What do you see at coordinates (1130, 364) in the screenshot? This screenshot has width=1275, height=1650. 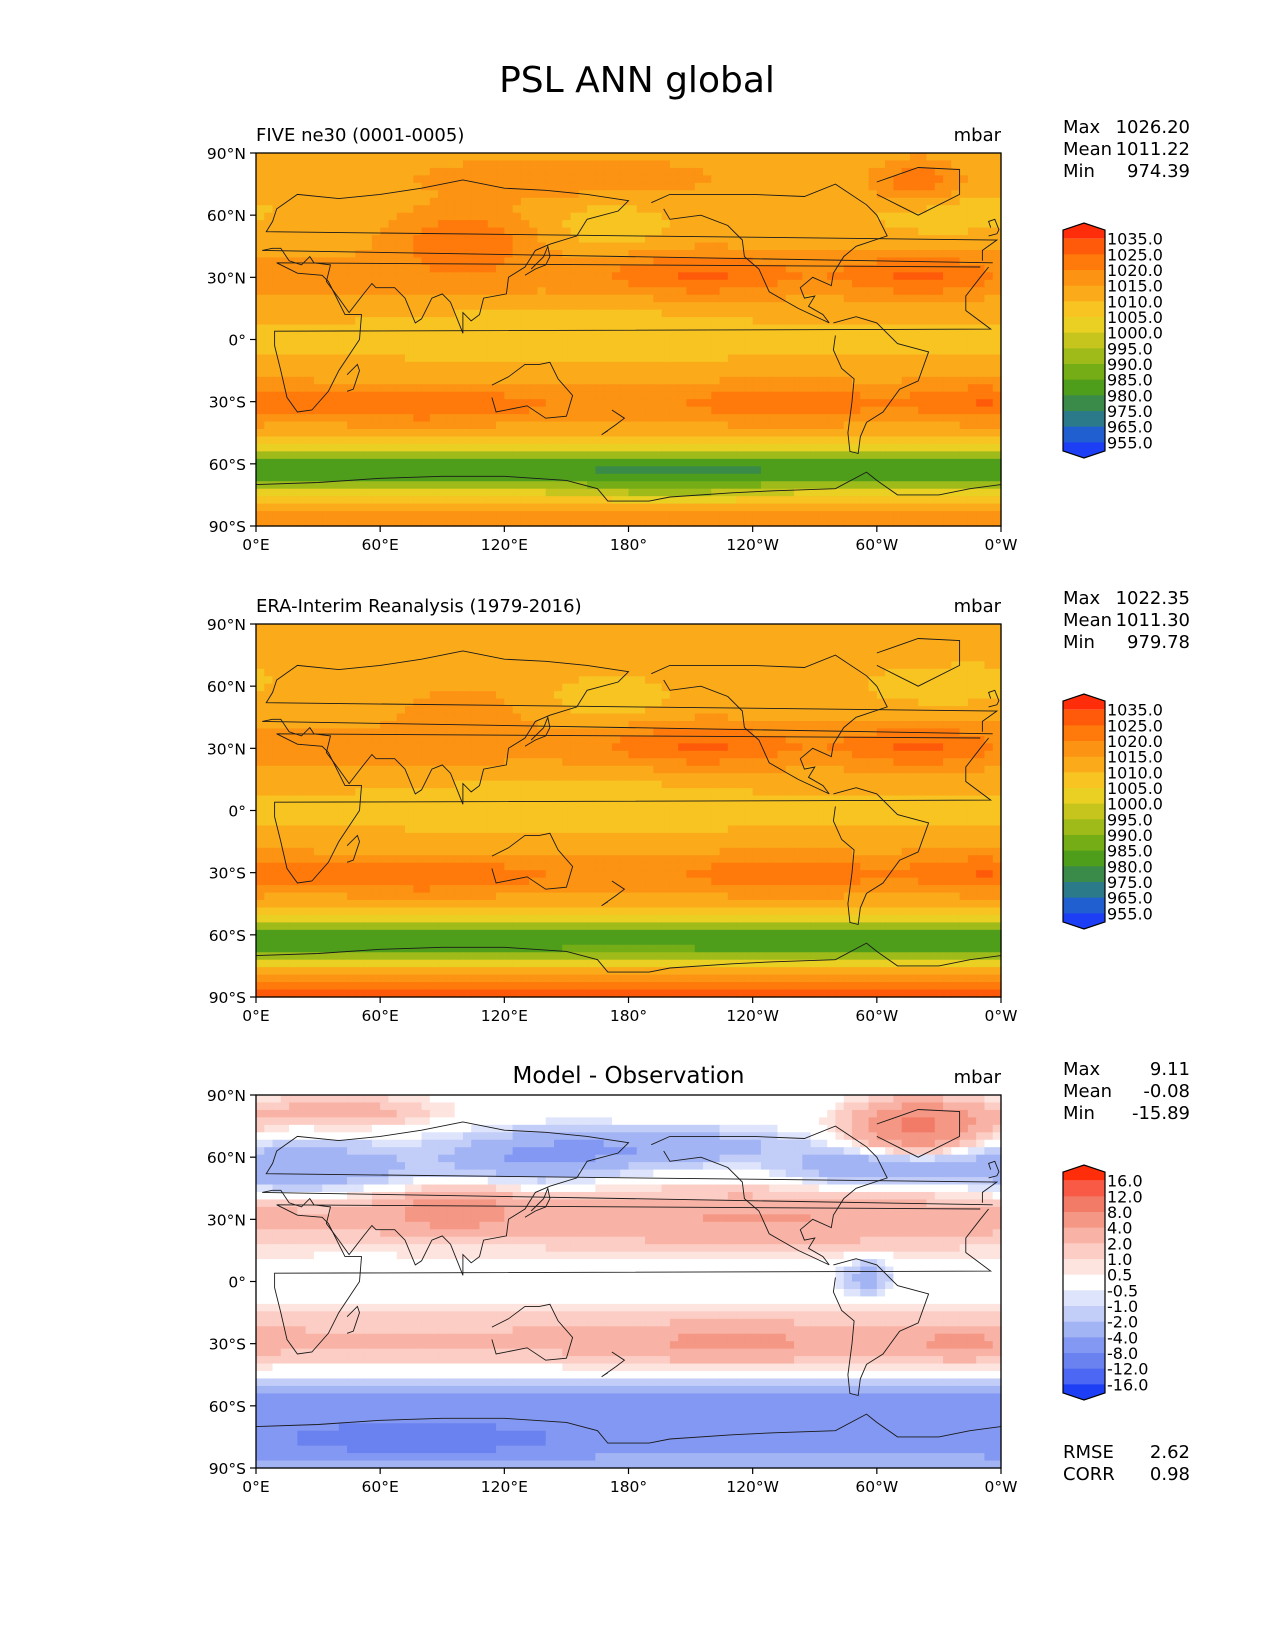 I see `colorbar-label: 990.0` at bounding box center [1130, 364].